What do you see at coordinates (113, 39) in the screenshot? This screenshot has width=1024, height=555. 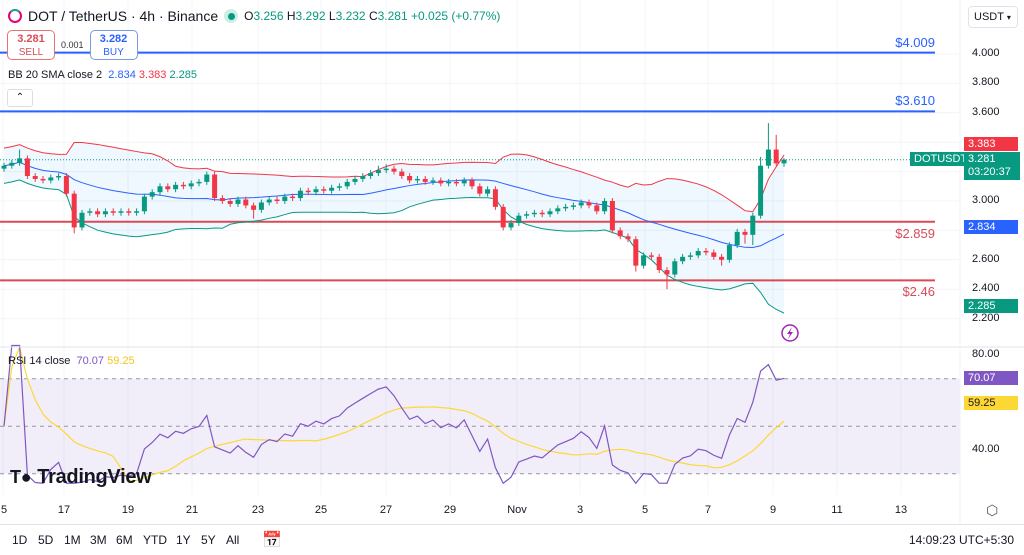 I see `buy-price: 3.282` at bounding box center [113, 39].